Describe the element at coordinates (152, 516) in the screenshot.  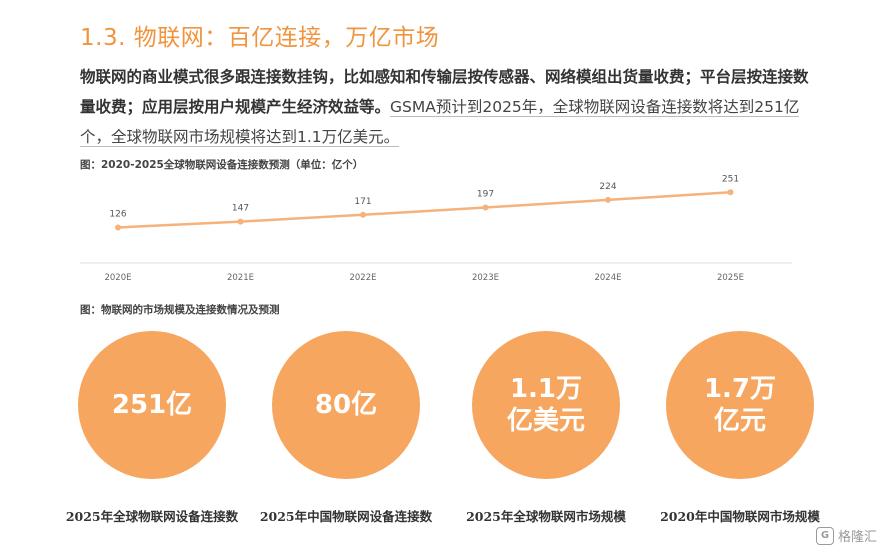
I see `caption-global-connections: 2025年全球物联网设备连接数` at that location.